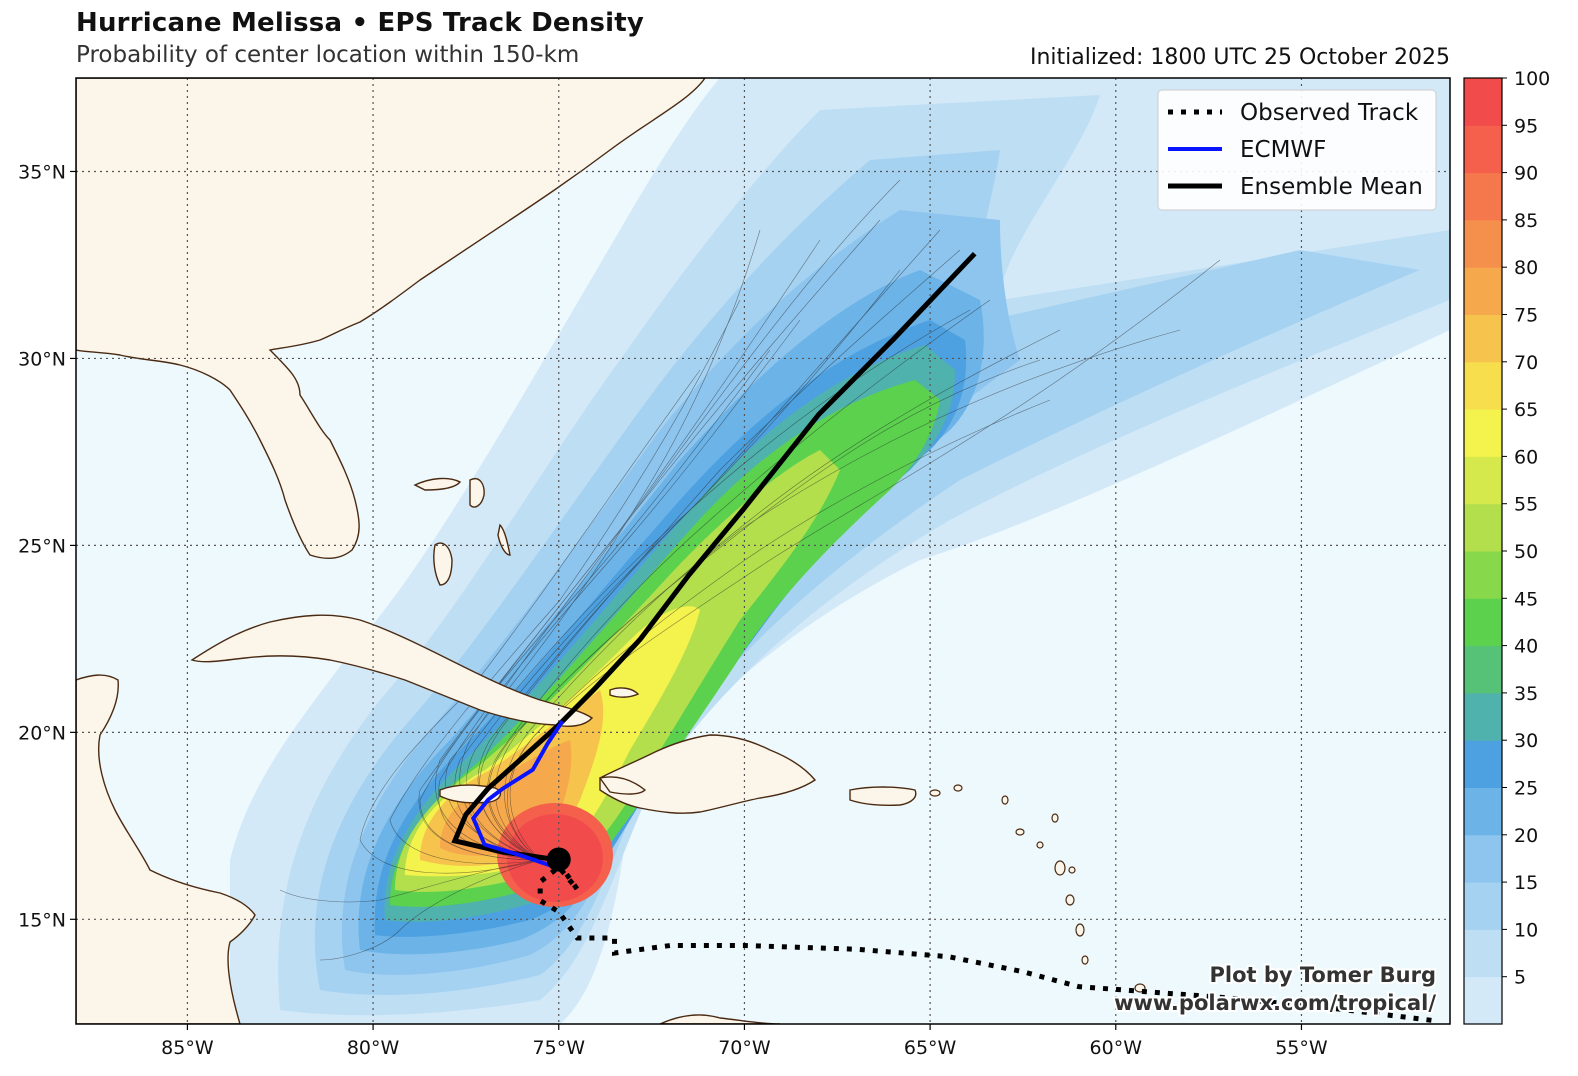  Describe the element at coordinates (1526, 505) in the screenshot. I see `colorbar-label: 55` at that location.